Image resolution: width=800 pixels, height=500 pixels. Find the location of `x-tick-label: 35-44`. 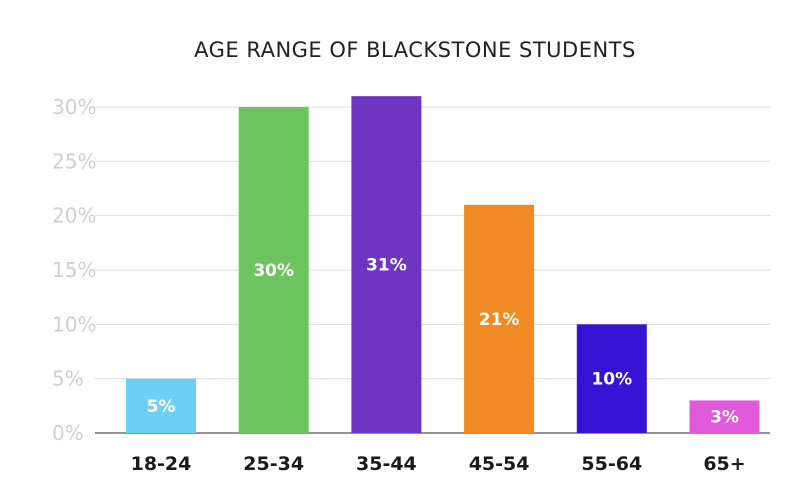

x-tick-label: 35-44 is located at coordinates (386, 464).